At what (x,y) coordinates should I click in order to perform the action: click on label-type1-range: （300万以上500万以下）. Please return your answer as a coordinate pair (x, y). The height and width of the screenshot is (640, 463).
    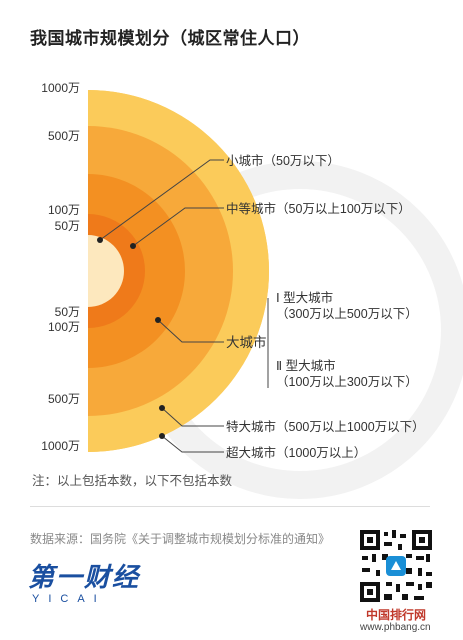
    Looking at the image, I should click on (347, 314).